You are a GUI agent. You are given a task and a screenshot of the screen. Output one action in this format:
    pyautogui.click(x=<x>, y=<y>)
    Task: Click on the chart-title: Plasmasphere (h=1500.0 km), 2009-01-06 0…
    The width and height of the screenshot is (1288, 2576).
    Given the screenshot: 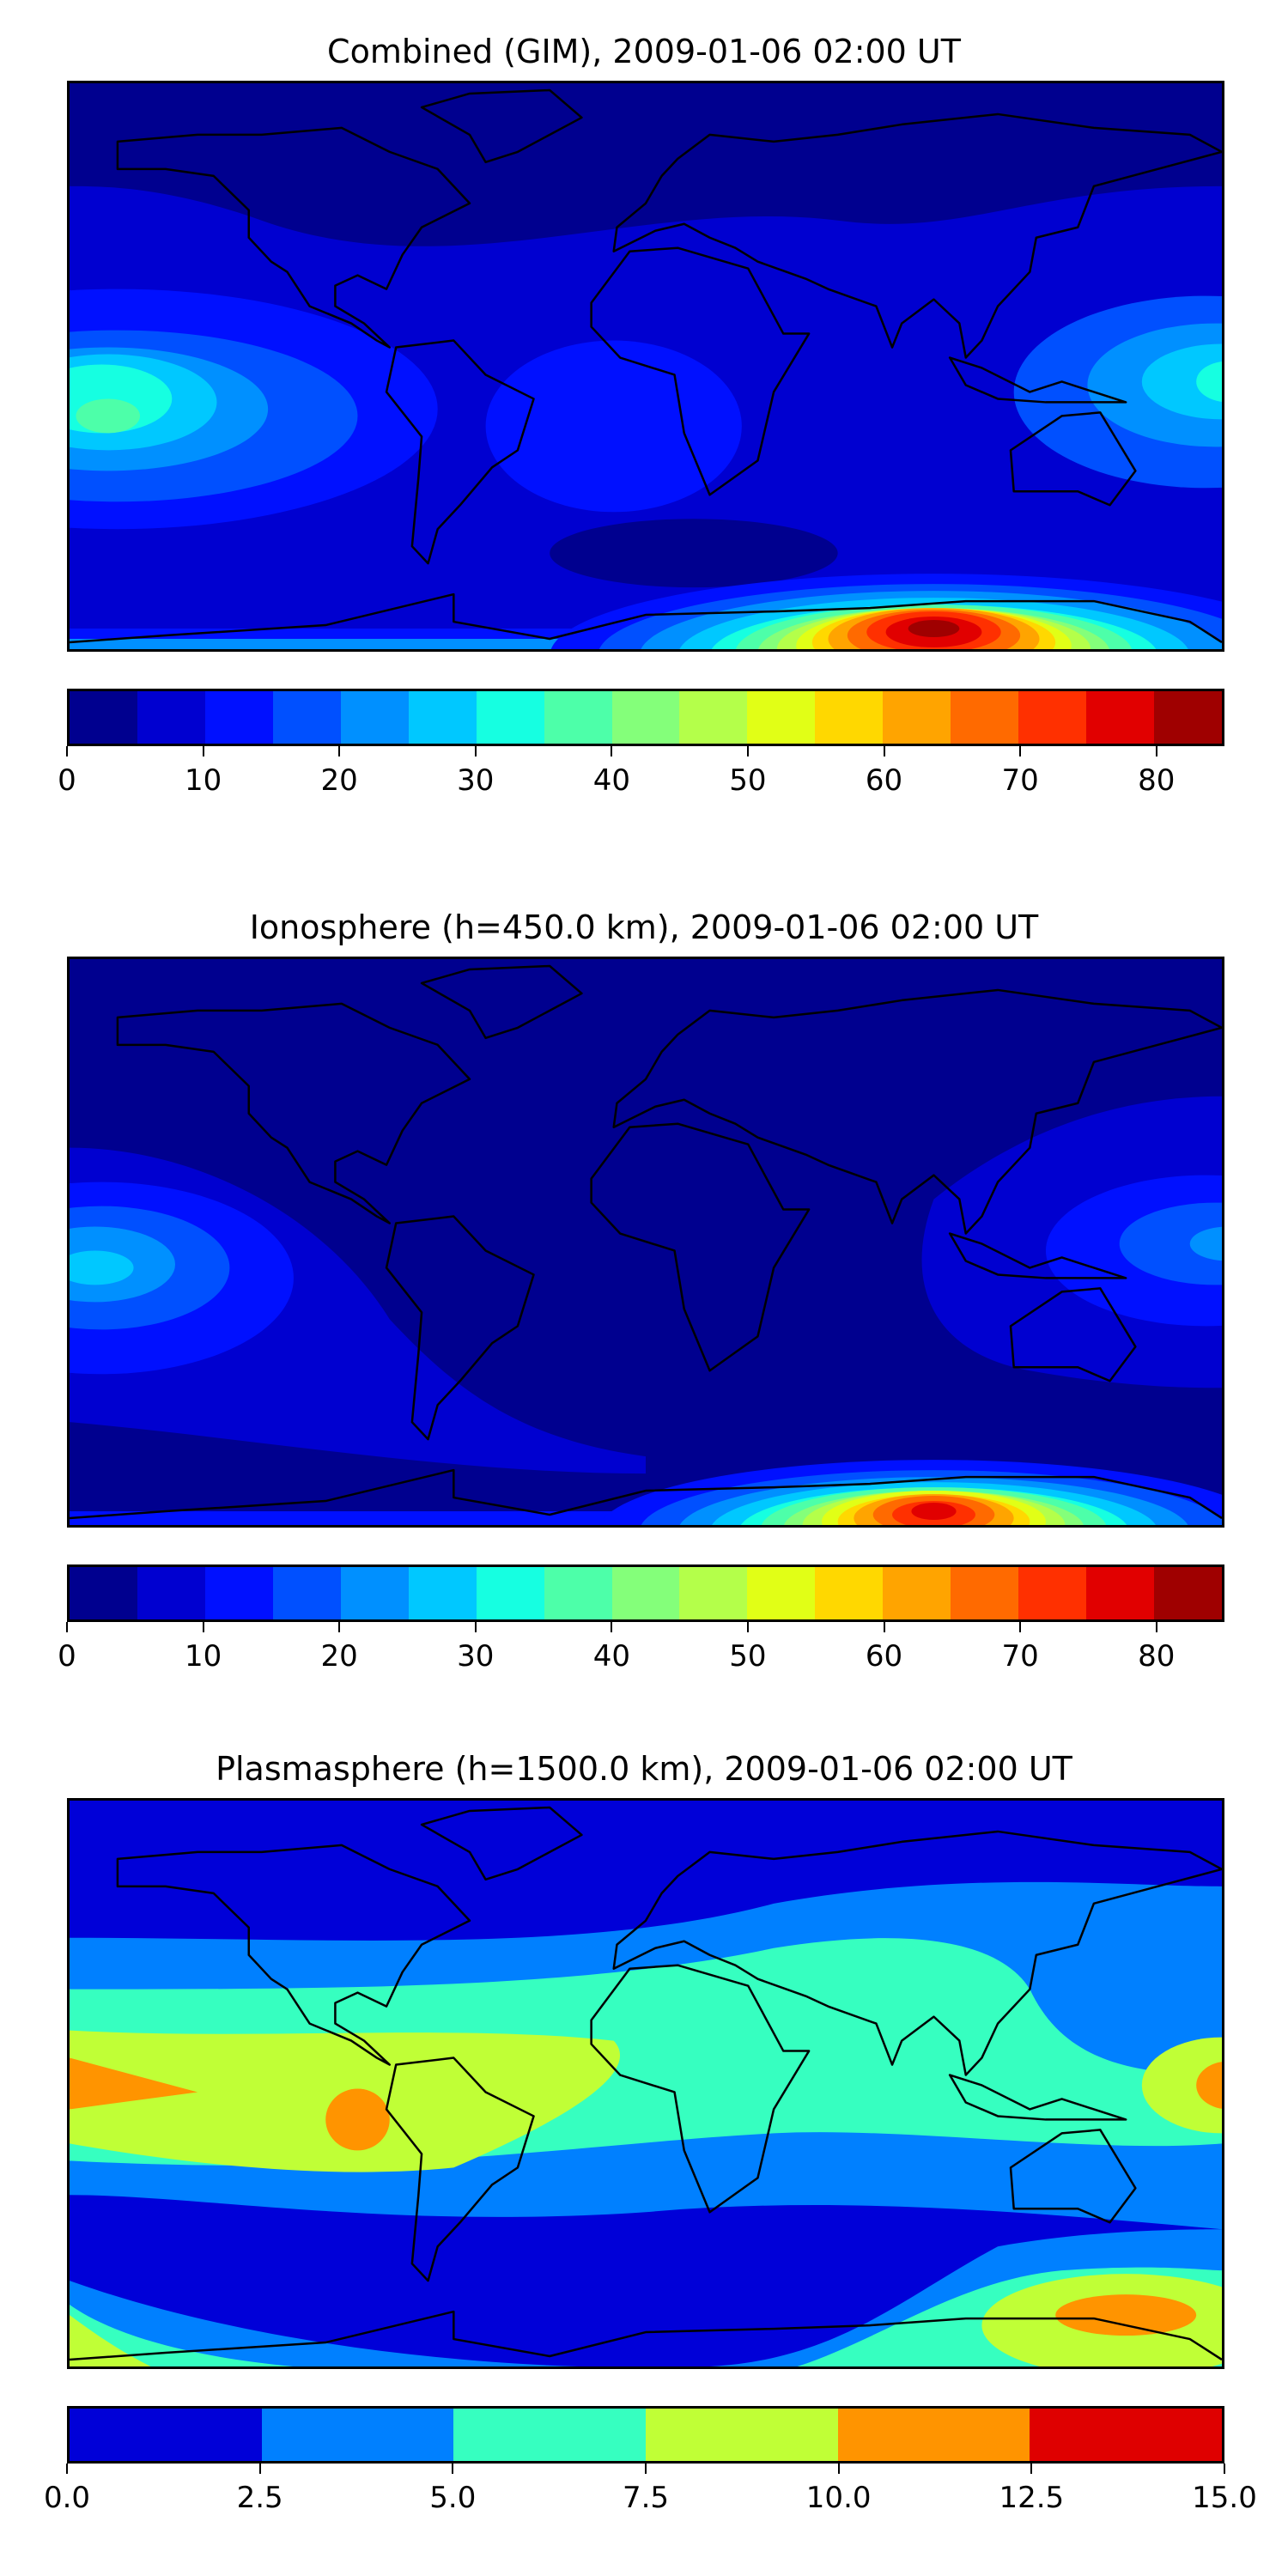 What is the action you would take?
    pyautogui.click(x=644, y=1769)
    